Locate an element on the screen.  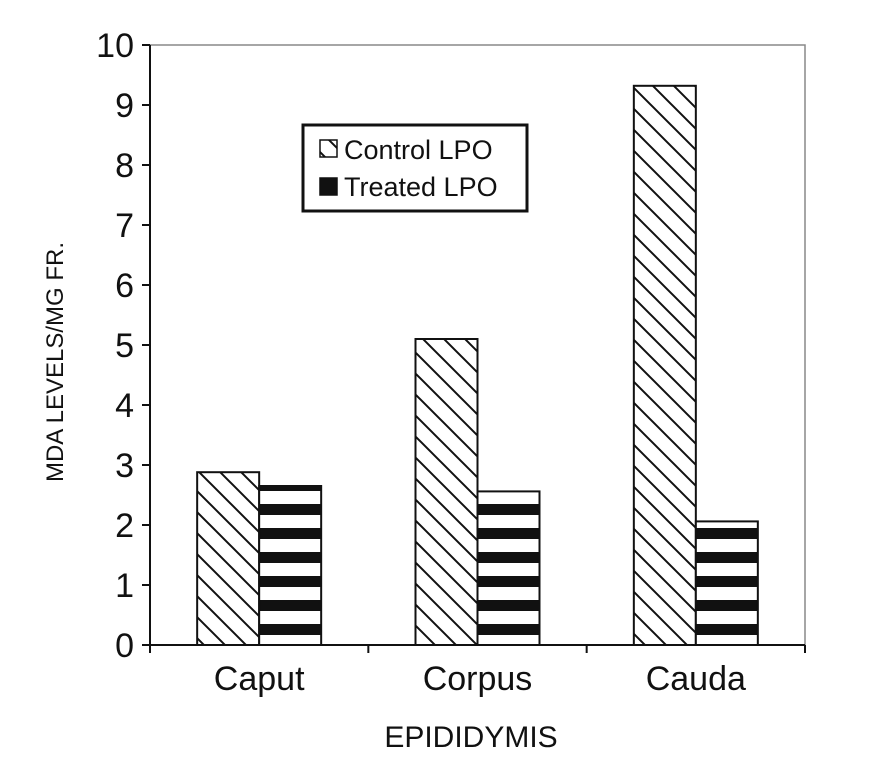
bar-control-caput is located at coordinates (228, 559).